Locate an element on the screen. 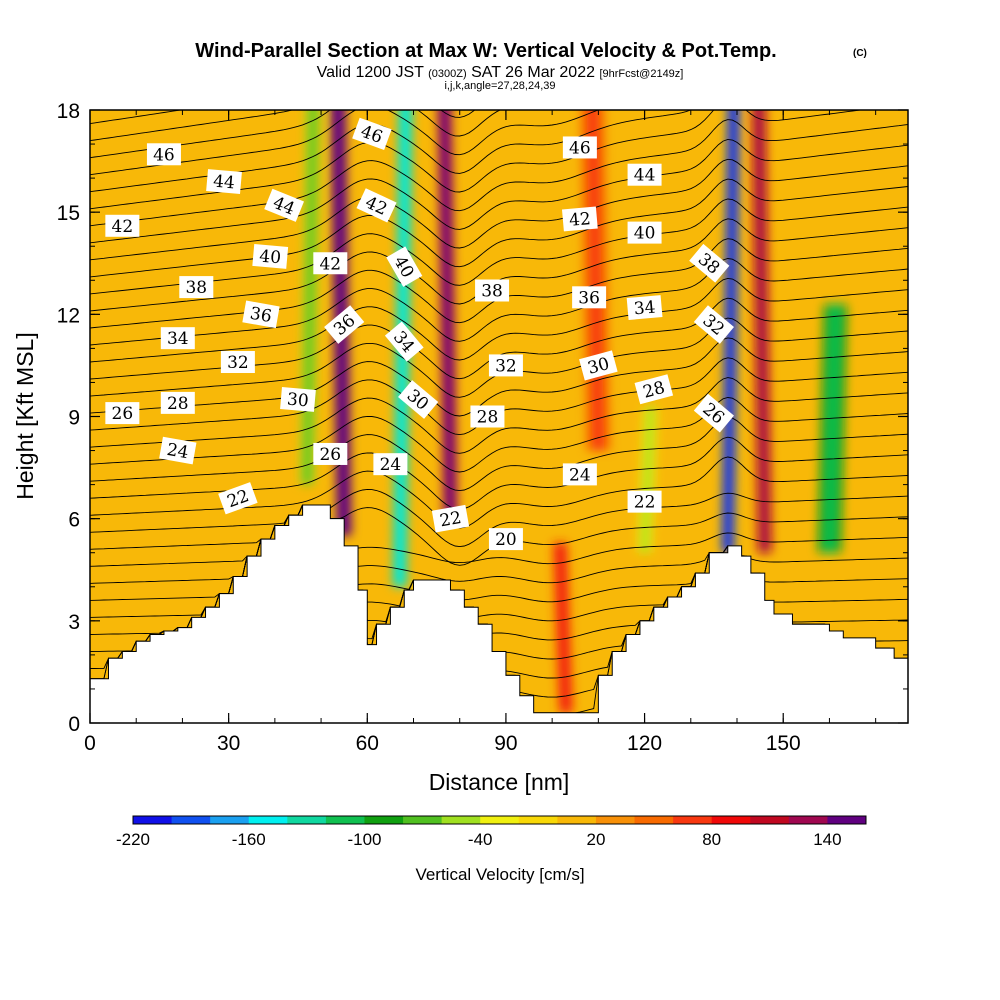 This screenshot has width=1000, height=1000. copyright-mark: (C) is located at coordinates (860, 53).